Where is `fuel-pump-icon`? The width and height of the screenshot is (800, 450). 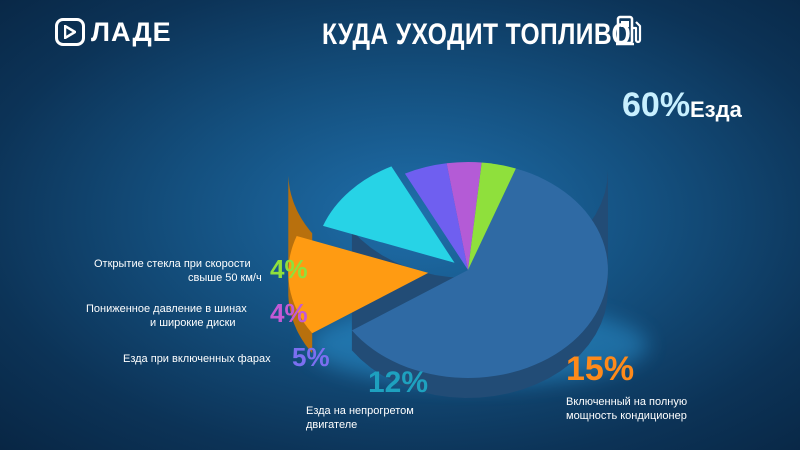 fuel-pump-icon is located at coordinates (629, 30).